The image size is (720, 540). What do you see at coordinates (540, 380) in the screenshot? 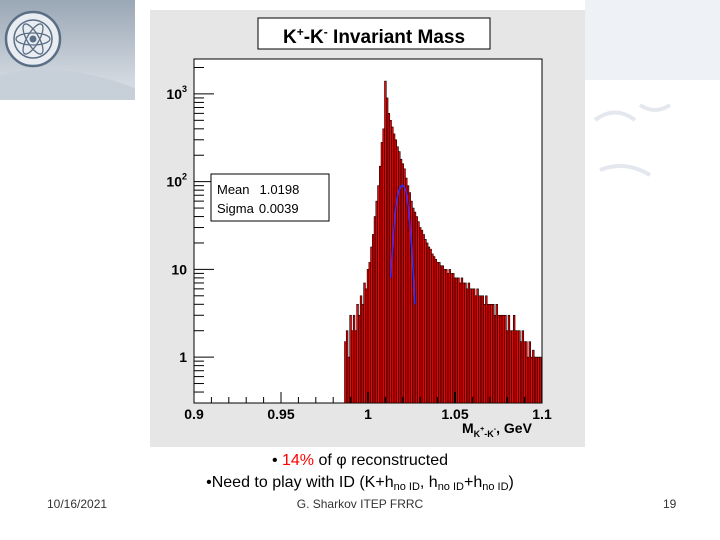
I see `hist-bar` at bounding box center [540, 380].